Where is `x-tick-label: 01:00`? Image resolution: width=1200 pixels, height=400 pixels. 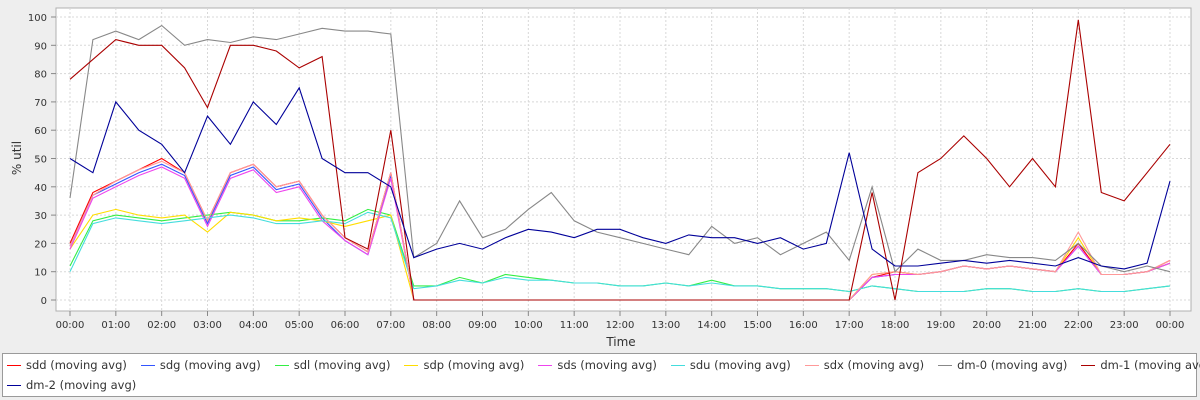
x-tick-label: 01:00 is located at coordinates (115, 325).